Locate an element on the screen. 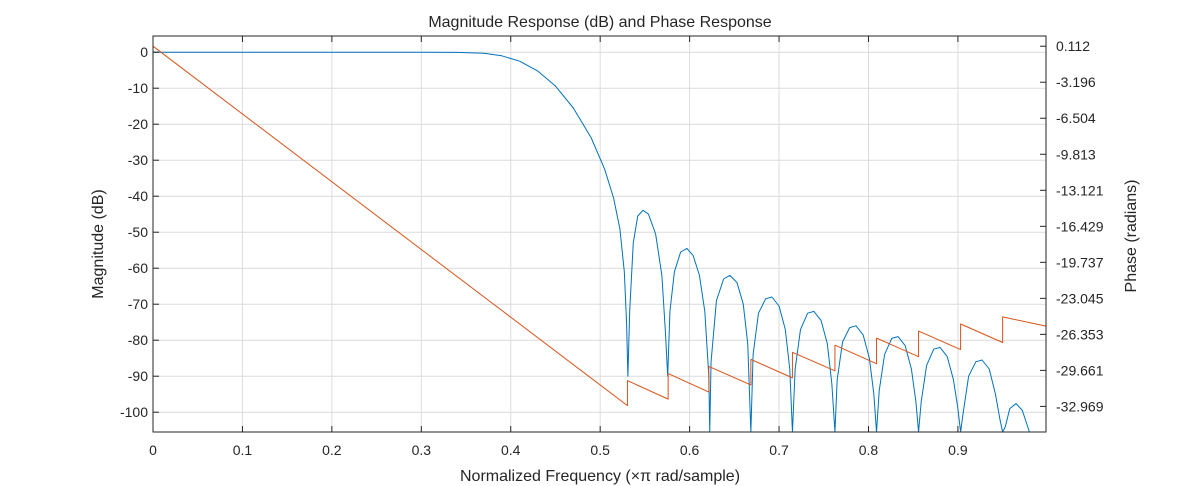  x-tick-label: 0.2 is located at coordinates (332, 450).